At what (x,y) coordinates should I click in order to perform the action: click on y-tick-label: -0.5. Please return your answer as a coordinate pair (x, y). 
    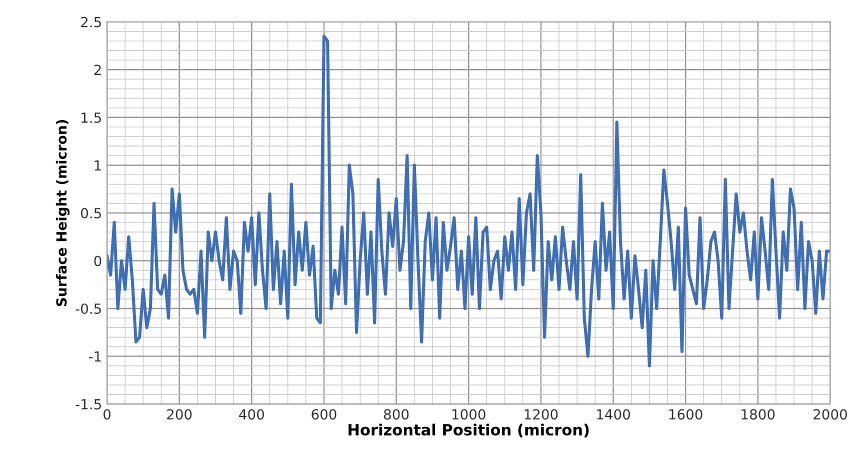
    Looking at the image, I should click on (88, 308).